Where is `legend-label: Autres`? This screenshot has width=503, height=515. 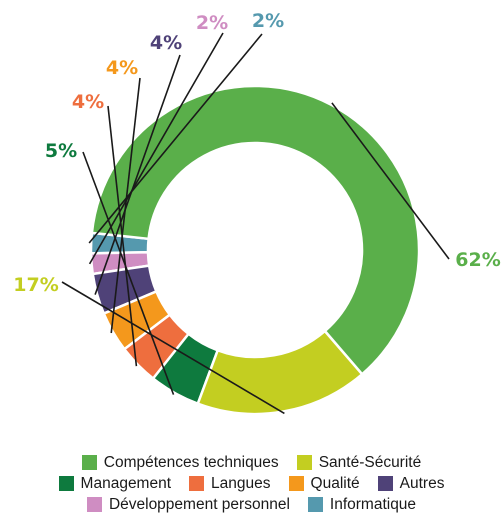
legend-label: Autres is located at coordinates (422, 483).